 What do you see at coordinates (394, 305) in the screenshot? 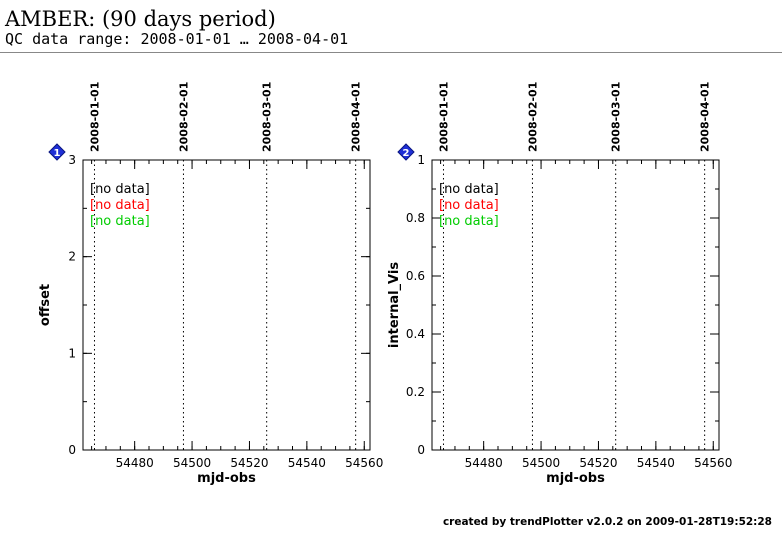
I see `y-axis-label: internal_Vis` at bounding box center [394, 305].